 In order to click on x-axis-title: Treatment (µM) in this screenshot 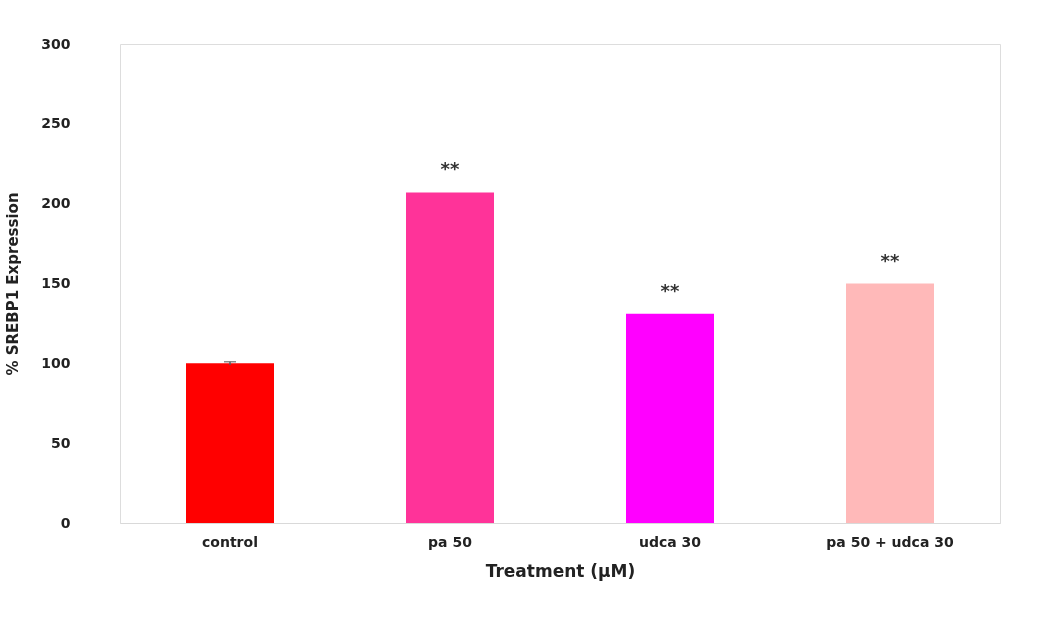, I will do `click(560, 570)`.